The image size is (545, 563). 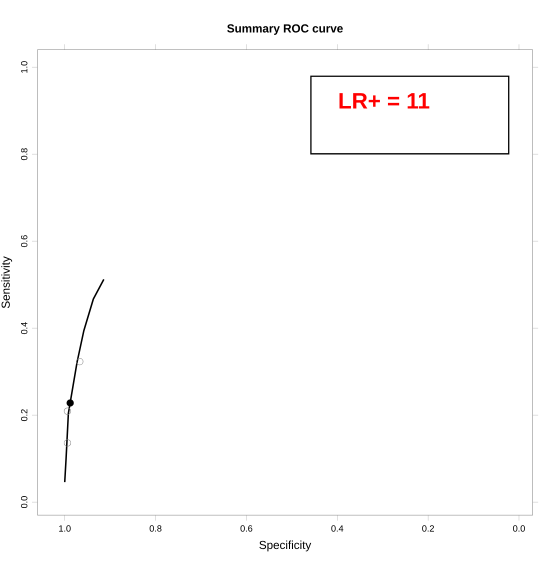 What do you see at coordinates (156, 528) in the screenshot?
I see `x-tick-label: 0.8` at bounding box center [156, 528].